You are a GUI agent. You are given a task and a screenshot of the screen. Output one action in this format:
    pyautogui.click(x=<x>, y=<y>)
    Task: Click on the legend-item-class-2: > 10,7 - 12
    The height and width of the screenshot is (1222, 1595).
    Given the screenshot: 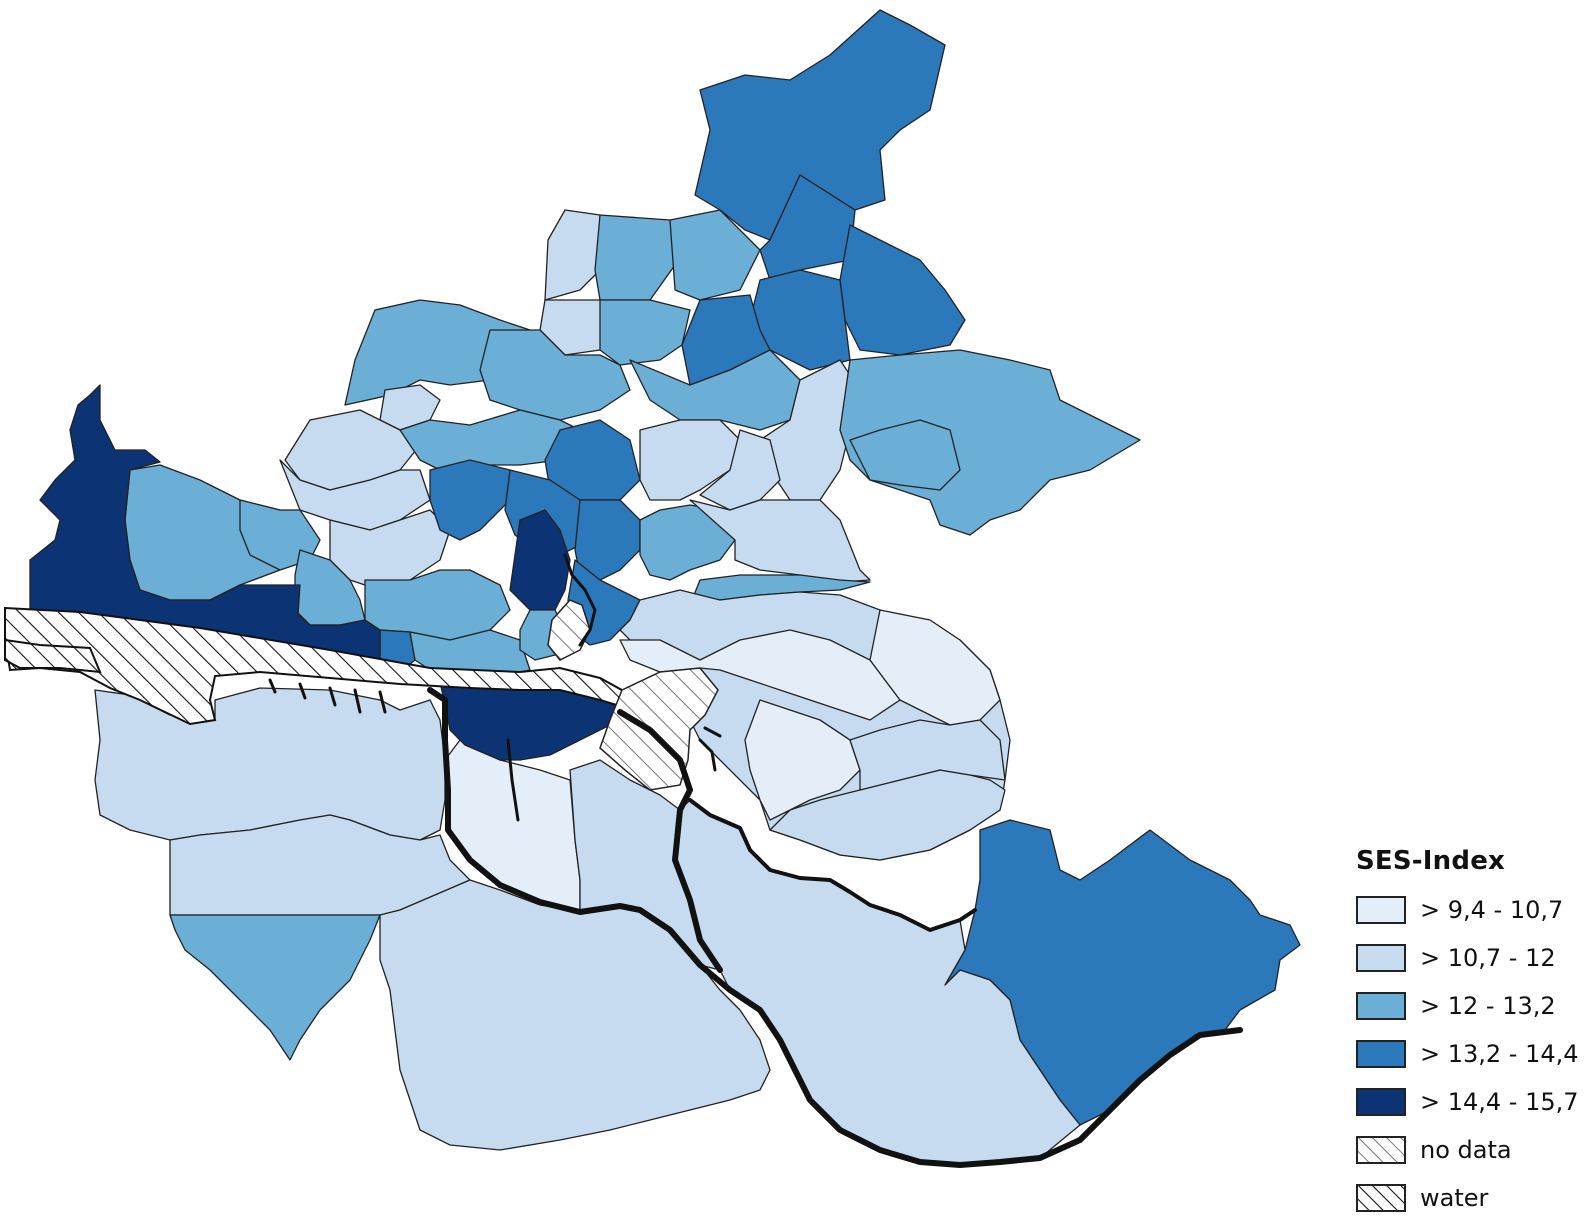 What is the action you would take?
    pyautogui.click(x=1471, y=958)
    